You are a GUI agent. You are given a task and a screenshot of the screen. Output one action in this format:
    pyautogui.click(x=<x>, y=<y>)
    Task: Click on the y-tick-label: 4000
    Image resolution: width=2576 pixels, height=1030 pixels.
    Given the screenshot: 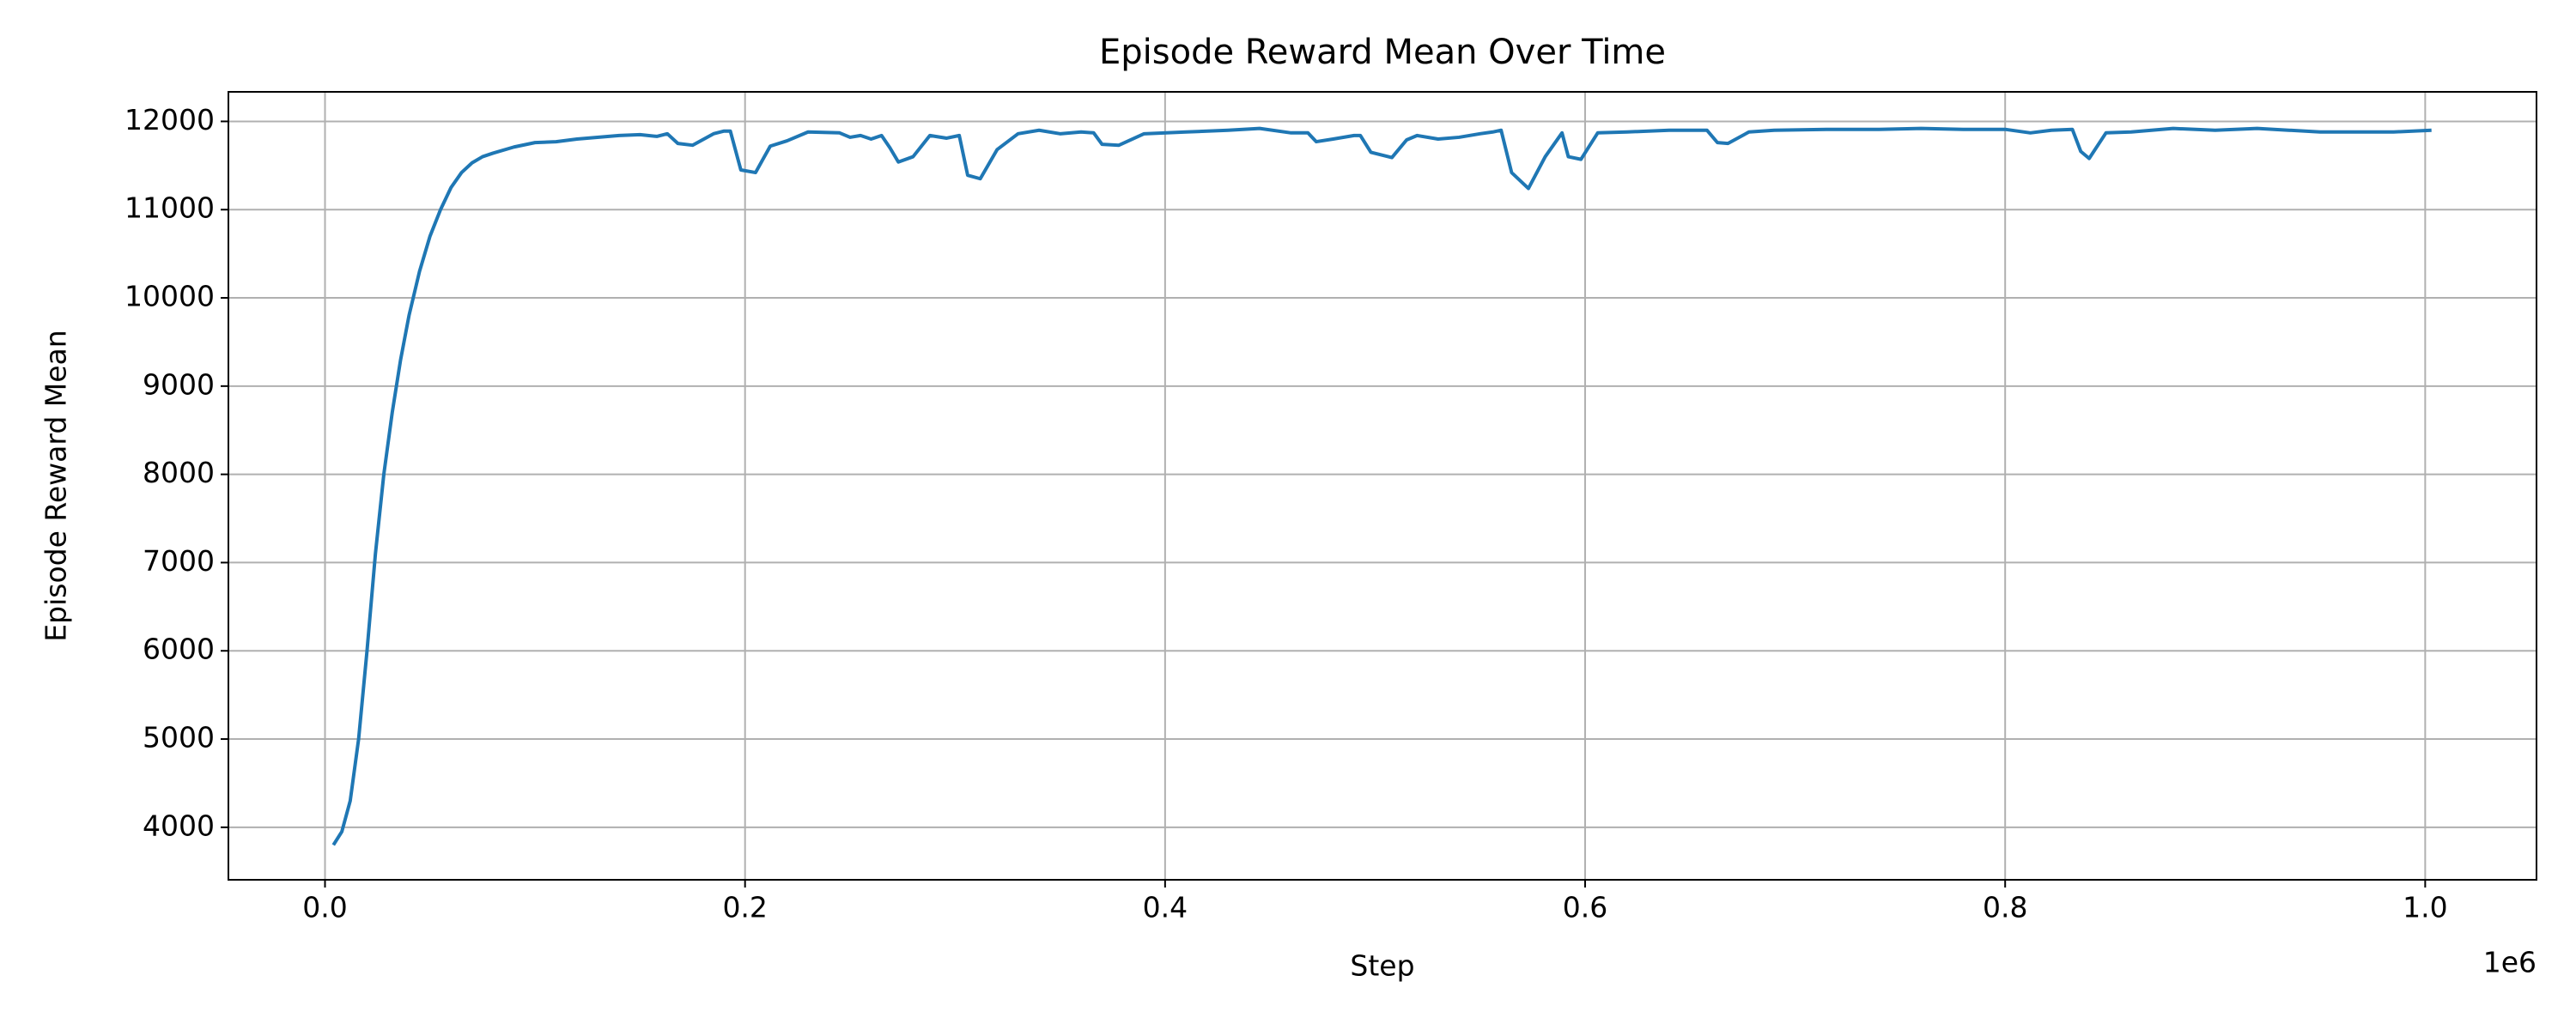 What is the action you would take?
    pyautogui.click(x=179, y=825)
    